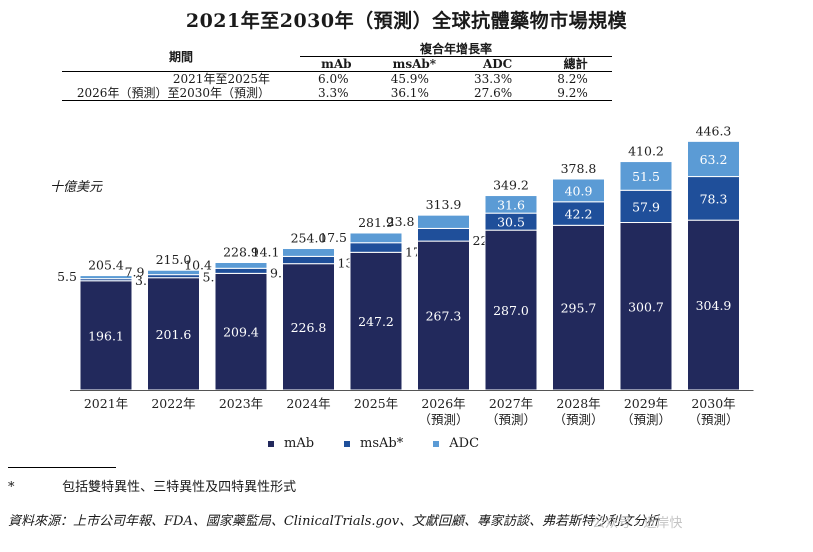 The width and height of the screenshot is (813, 552). I want to click on x-tick-label: 2023年, so click(241, 403).